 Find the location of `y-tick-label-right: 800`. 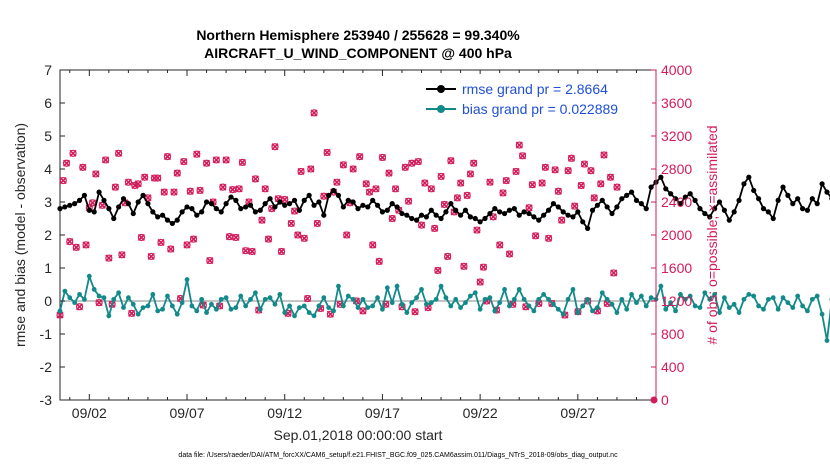

y-tick-label-right: 800 is located at coordinates (673, 334).